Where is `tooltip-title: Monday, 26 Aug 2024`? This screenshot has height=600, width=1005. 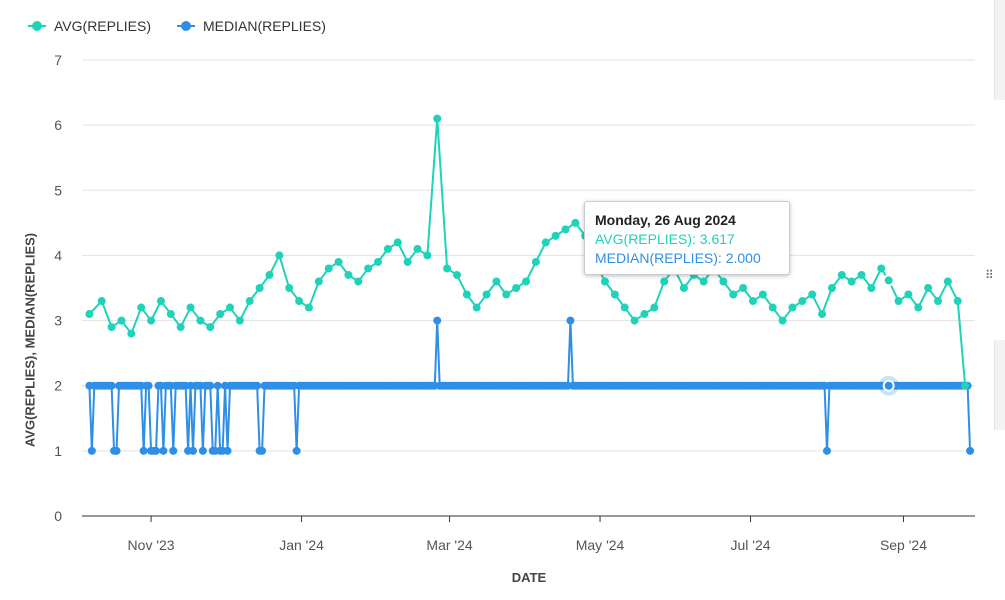 tooltip-title: Monday, 26 Aug 2024 is located at coordinates (665, 220).